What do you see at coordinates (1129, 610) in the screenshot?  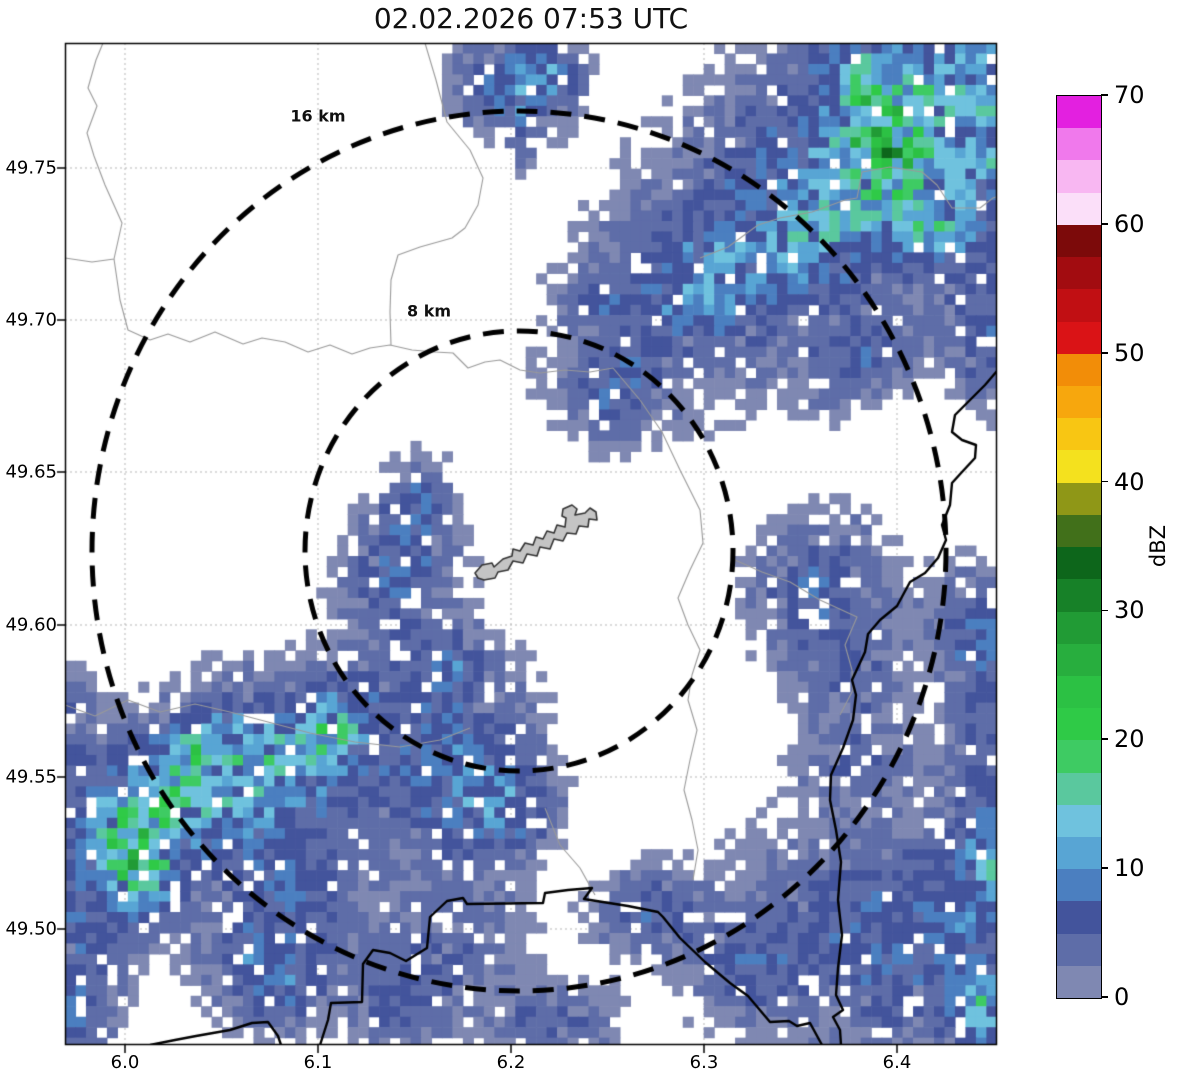 I see `colorbar-tick-label: 30` at bounding box center [1129, 610].